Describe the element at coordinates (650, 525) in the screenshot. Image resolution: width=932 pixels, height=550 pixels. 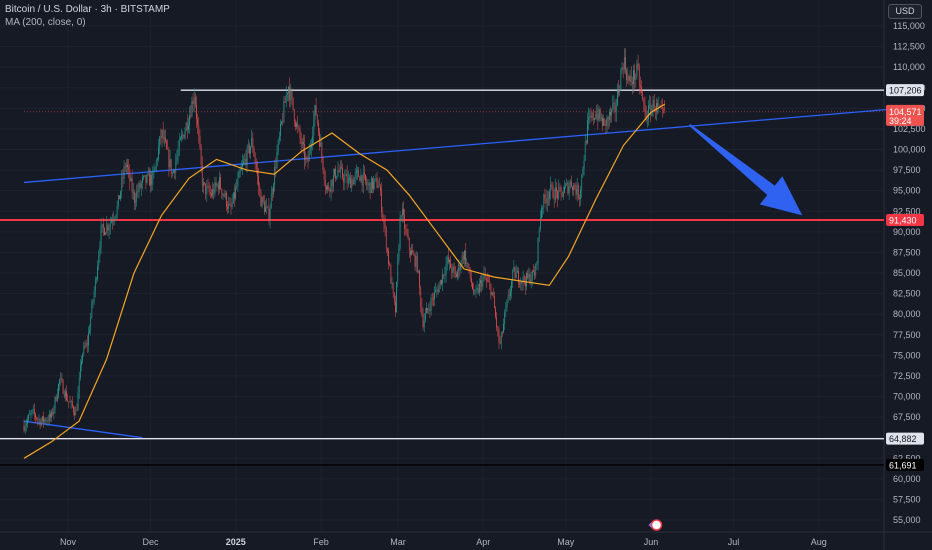
I see `event-marker-icon` at that location.